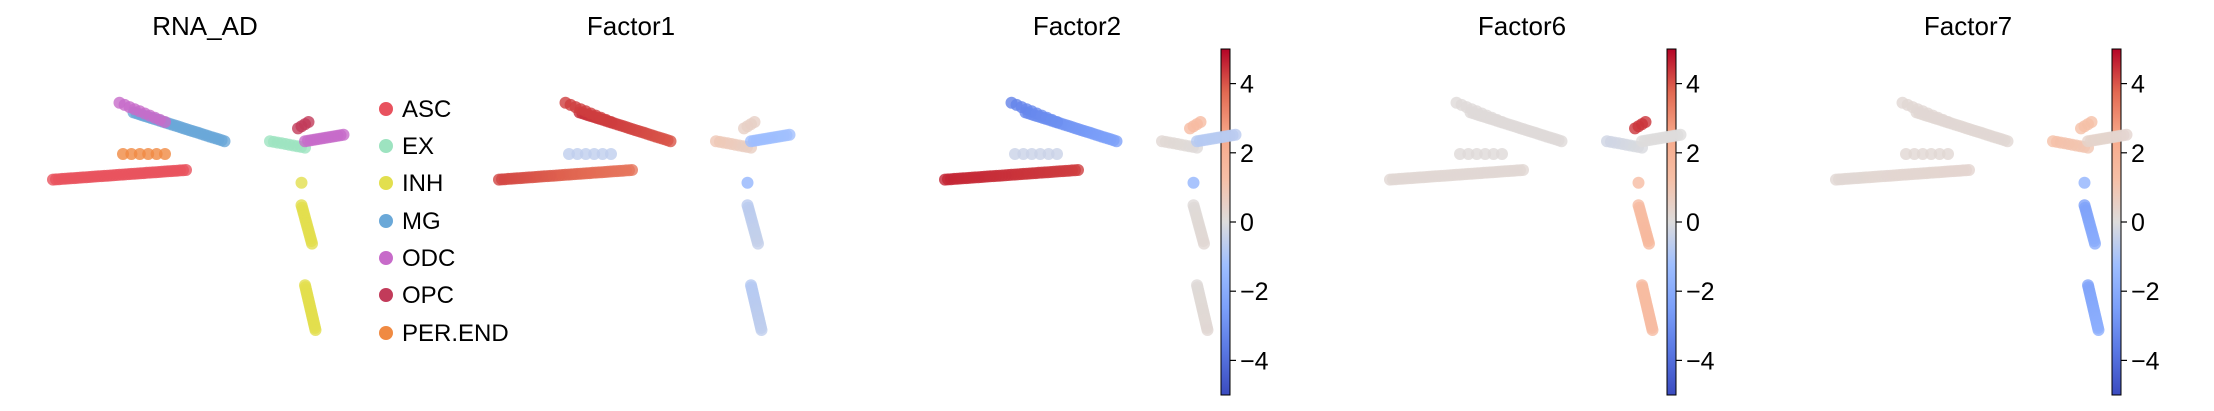 The width and height of the screenshot is (2214, 411). What do you see at coordinates (1522, 26) in the screenshot?
I see `panel-title: Factor6` at bounding box center [1522, 26].